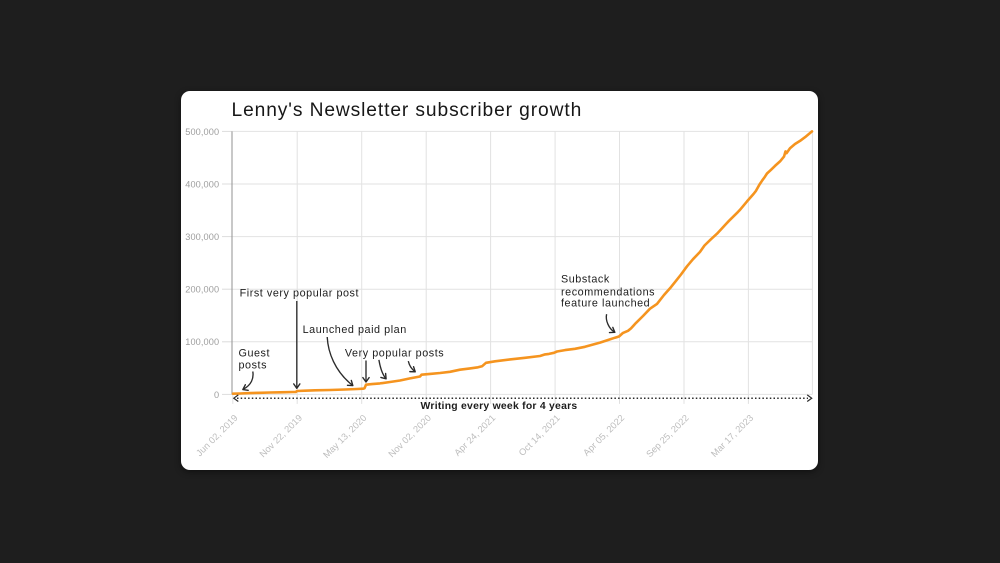  Describe the element at coordinates (667, 436) in the screenshot. I see `svg-text: Sep 25, 2022` at that location.